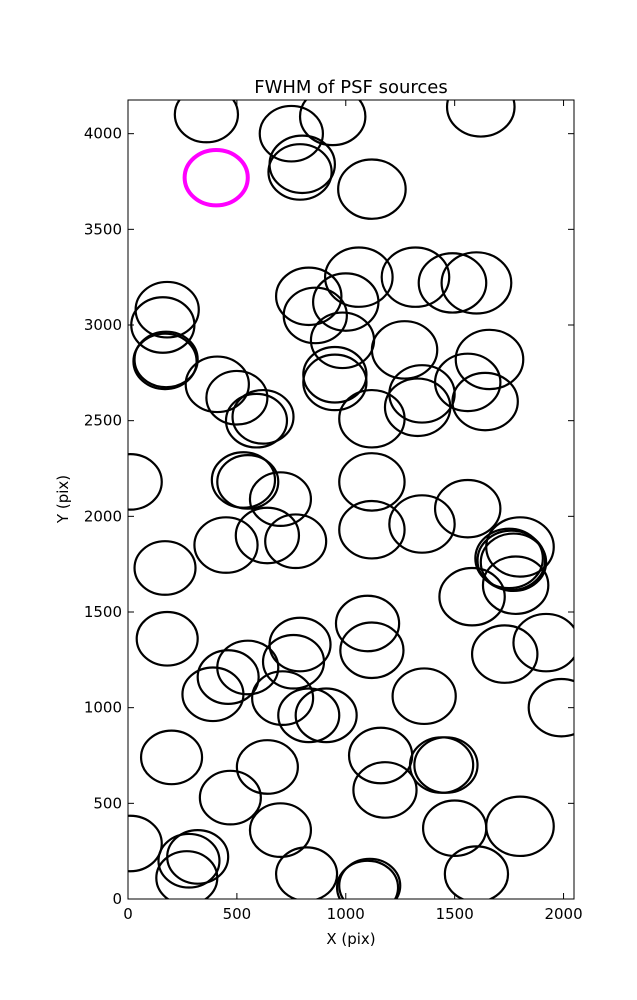 Image resolution: width=637 pixels, height=1000 pixels. What do you see at coordinates (350, 939) in the screenshot?
I see `x-axis-label: X (pix)` at bounding box center [350, 939].